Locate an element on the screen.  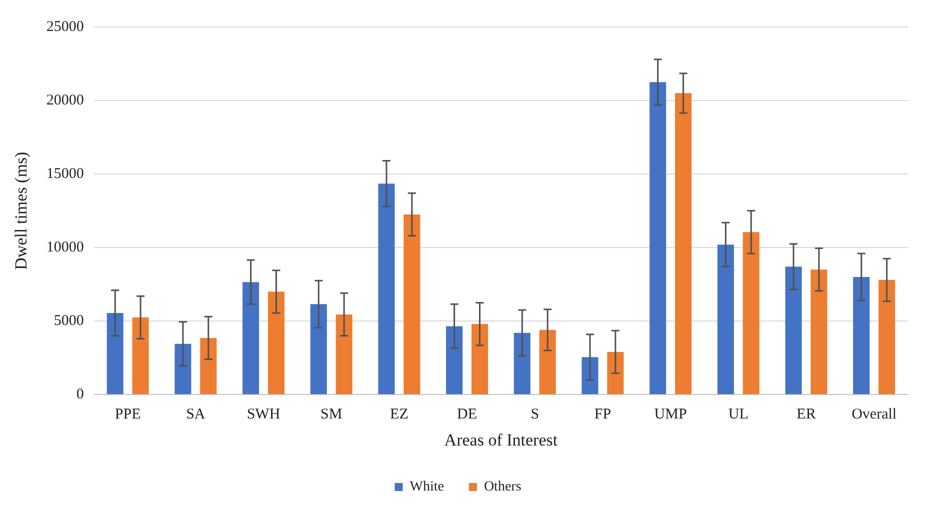
x-tick-label: PPE is located at coordinates (127, 414).